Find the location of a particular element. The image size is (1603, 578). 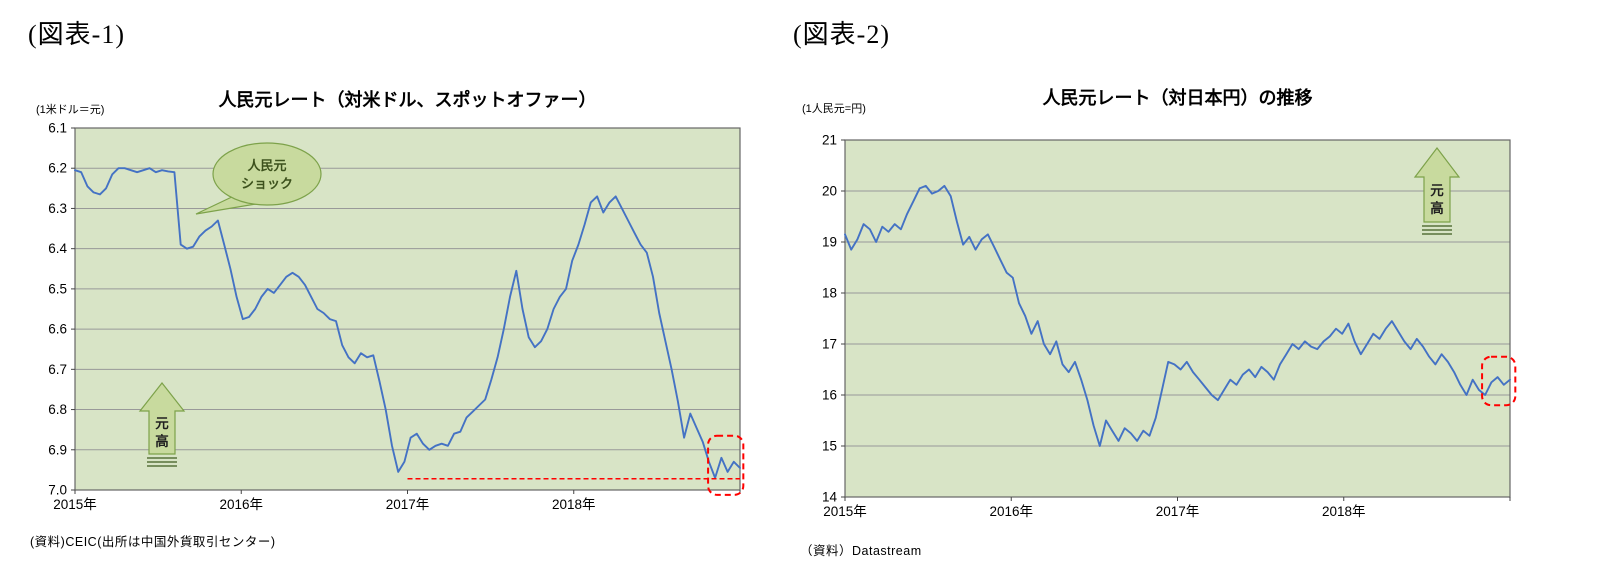

y-tick-label: 6.9 is located at coordinates (57, 449).